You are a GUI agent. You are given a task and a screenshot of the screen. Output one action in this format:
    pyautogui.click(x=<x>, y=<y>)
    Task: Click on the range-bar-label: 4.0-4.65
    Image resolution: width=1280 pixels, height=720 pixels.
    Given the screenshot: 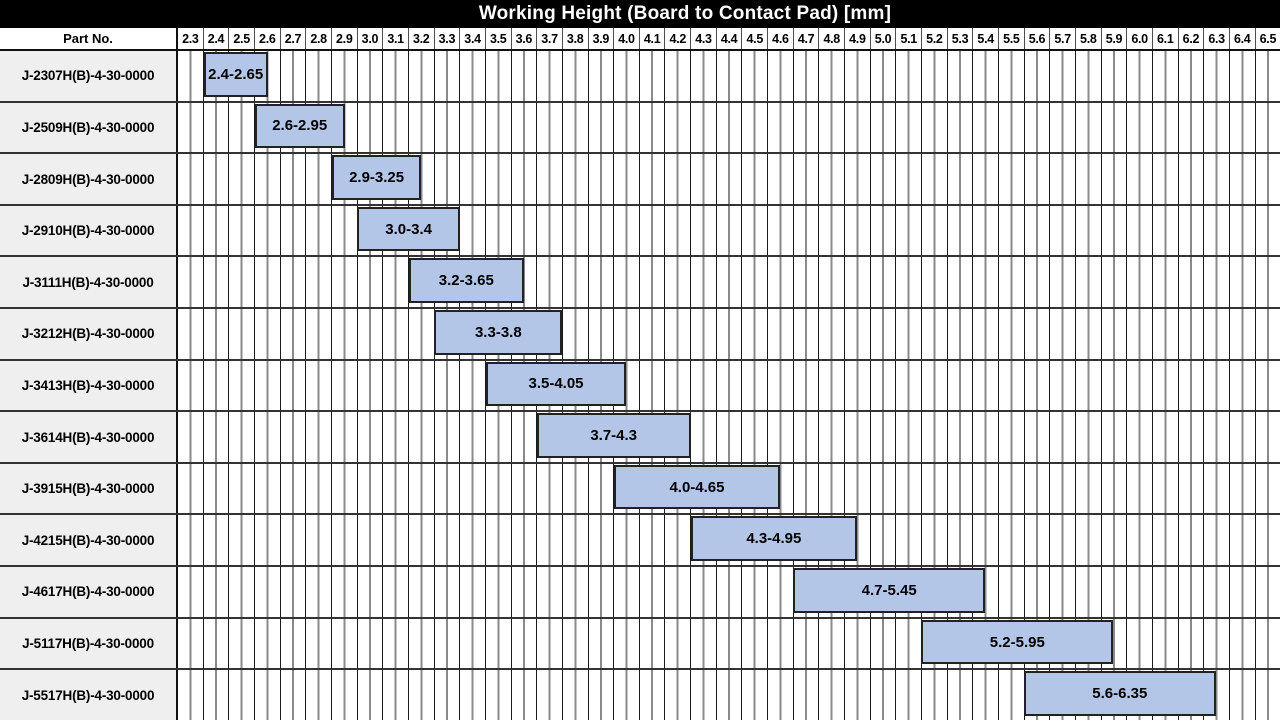 What is the action you would take?
    pyautogui.click(x=697, y=487)
    